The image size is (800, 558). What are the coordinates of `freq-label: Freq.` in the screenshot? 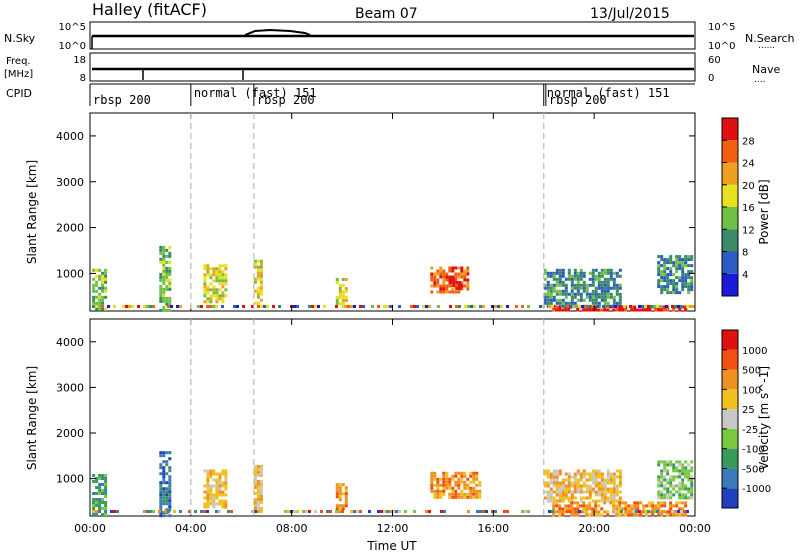 It's located at (18, 61).